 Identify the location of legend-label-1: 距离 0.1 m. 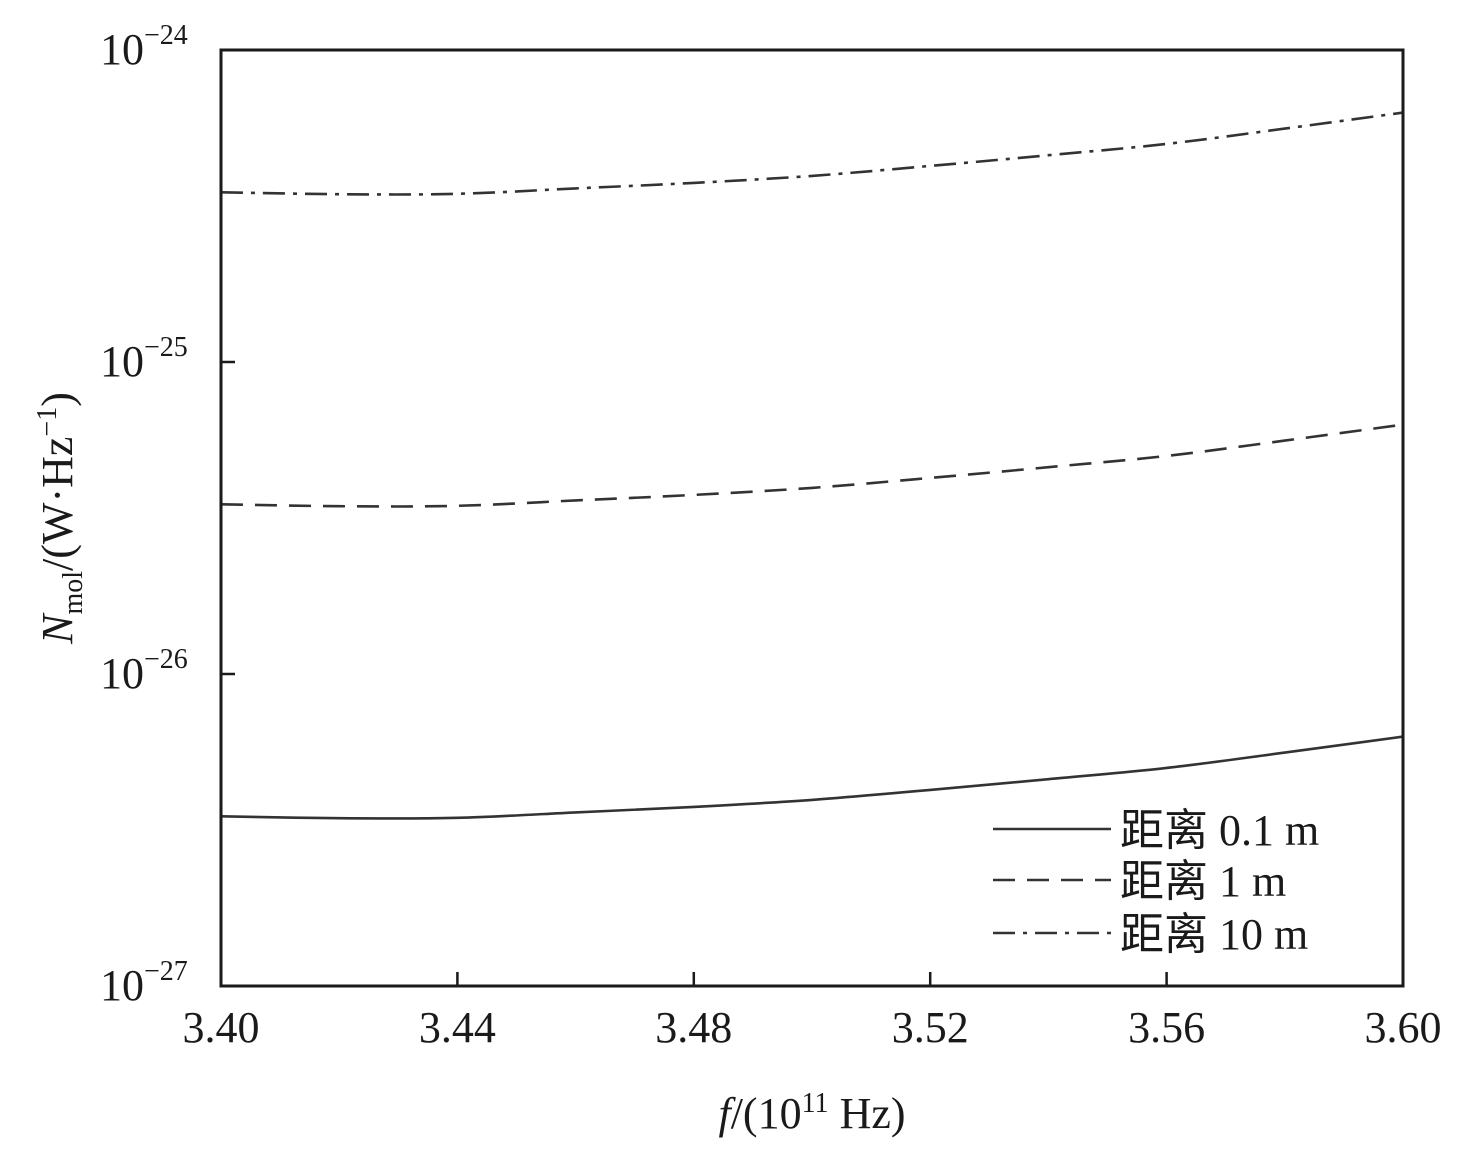
(1219, 830).